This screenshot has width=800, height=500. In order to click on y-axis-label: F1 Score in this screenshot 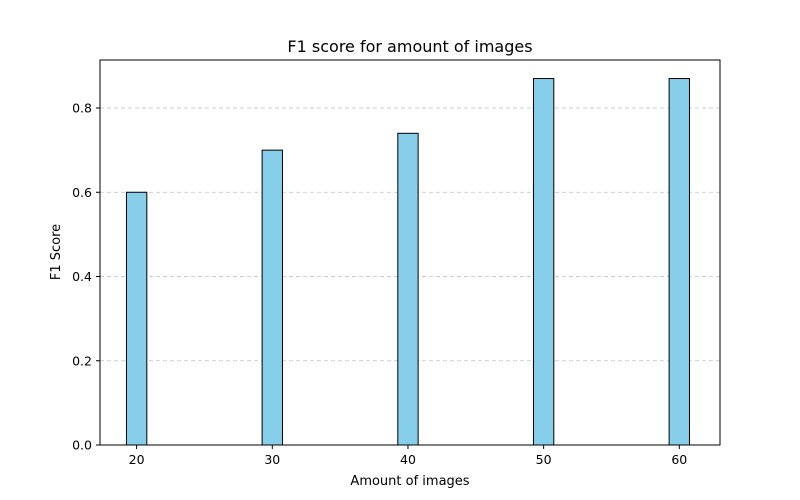, I will do `click(56, 252)`.